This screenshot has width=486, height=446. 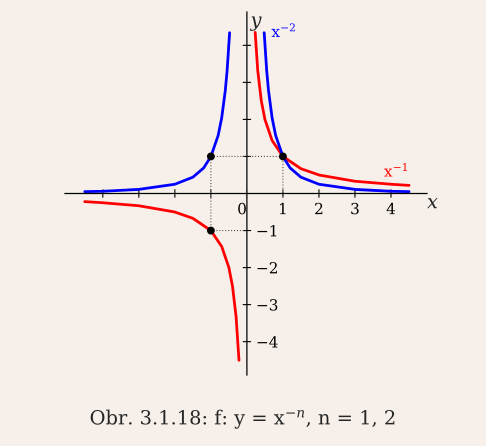 I want to click on x-tick-label: 4, so click(x=391, y=208).